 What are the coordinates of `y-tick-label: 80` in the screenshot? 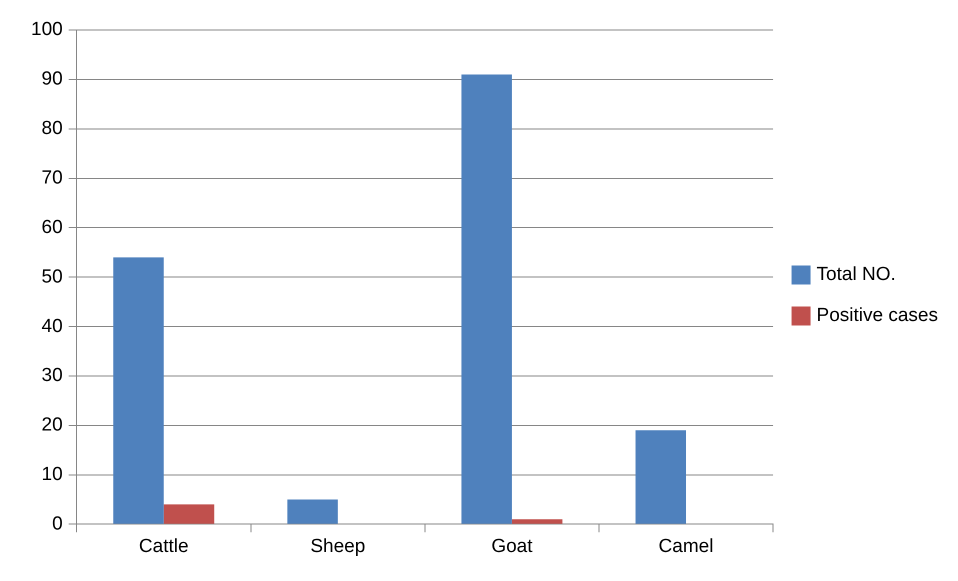 It's located at (52, 129).